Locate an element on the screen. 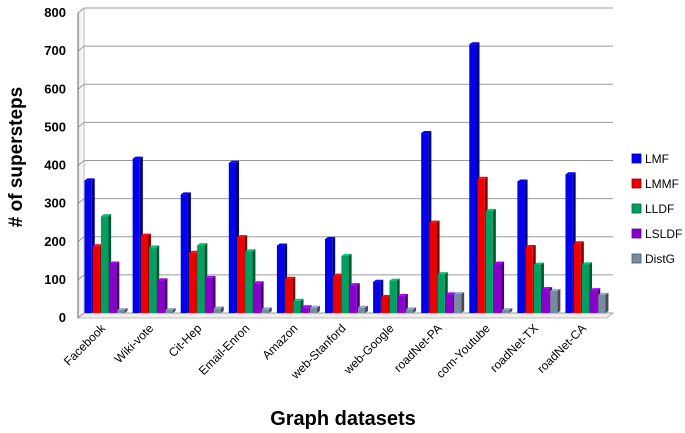 The image size is (685, 433). legend-item-lldf: LLDF is located at coordinates (652, 209).